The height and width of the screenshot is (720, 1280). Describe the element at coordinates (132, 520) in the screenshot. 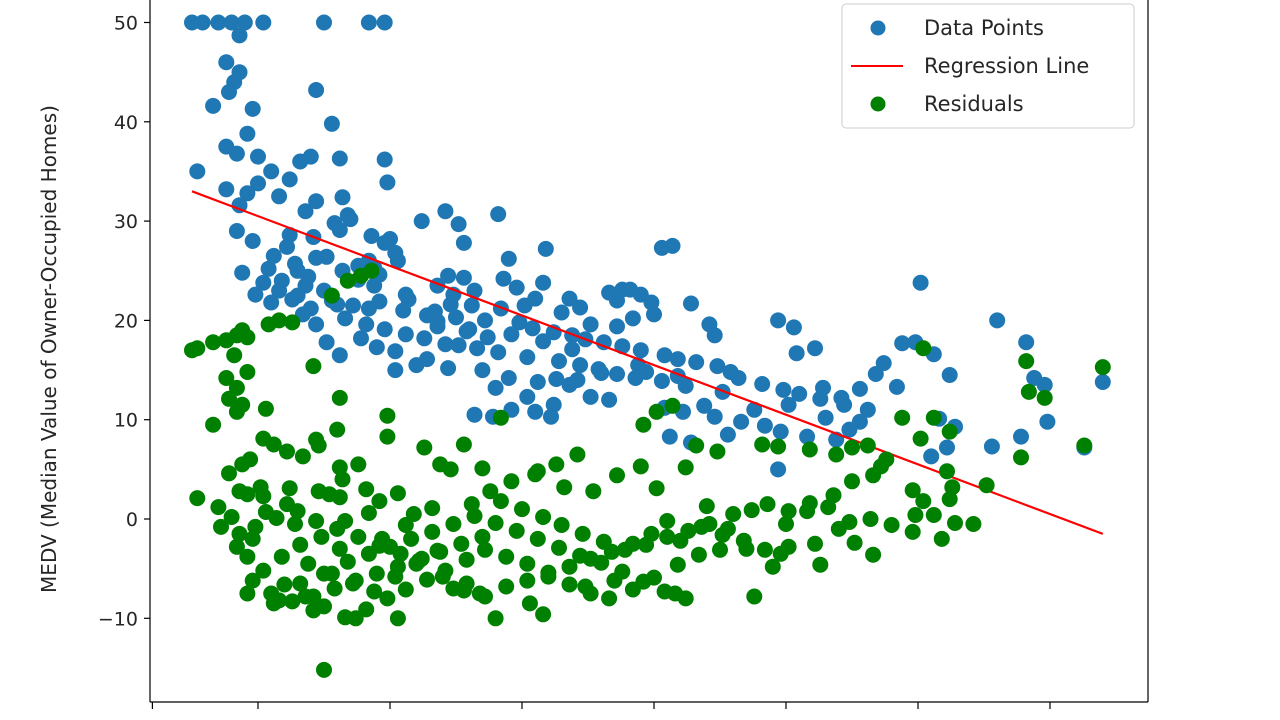

I see `y-tick-label: 0` at that location.